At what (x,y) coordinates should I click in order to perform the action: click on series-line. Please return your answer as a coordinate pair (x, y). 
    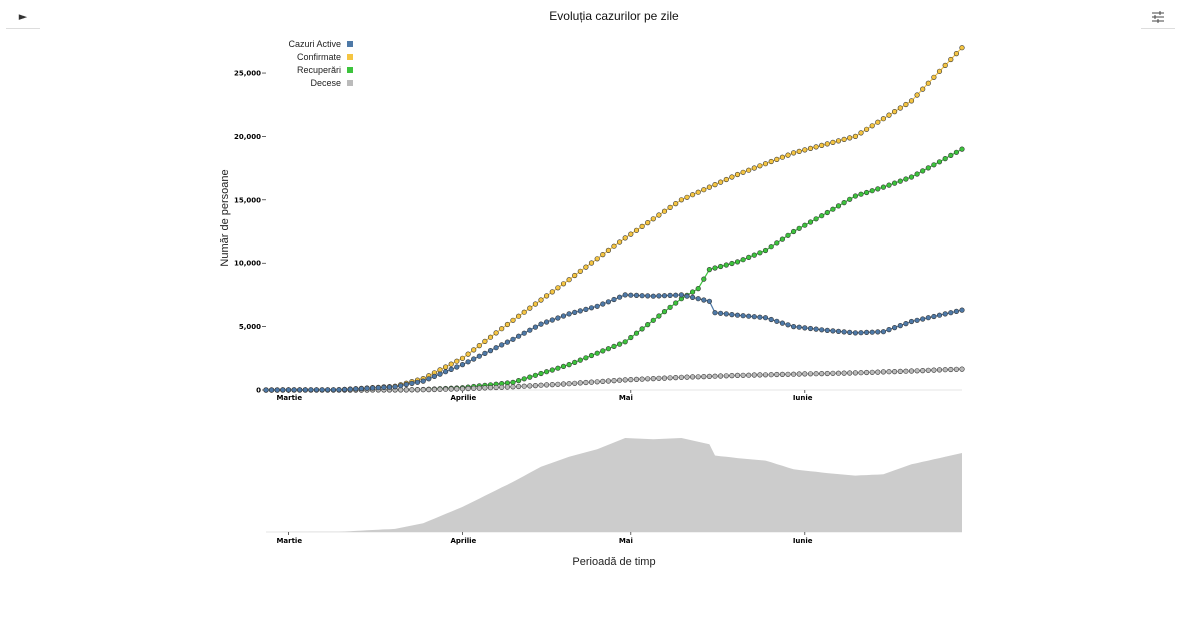
    Looking at the image, I should click on (614, 342).